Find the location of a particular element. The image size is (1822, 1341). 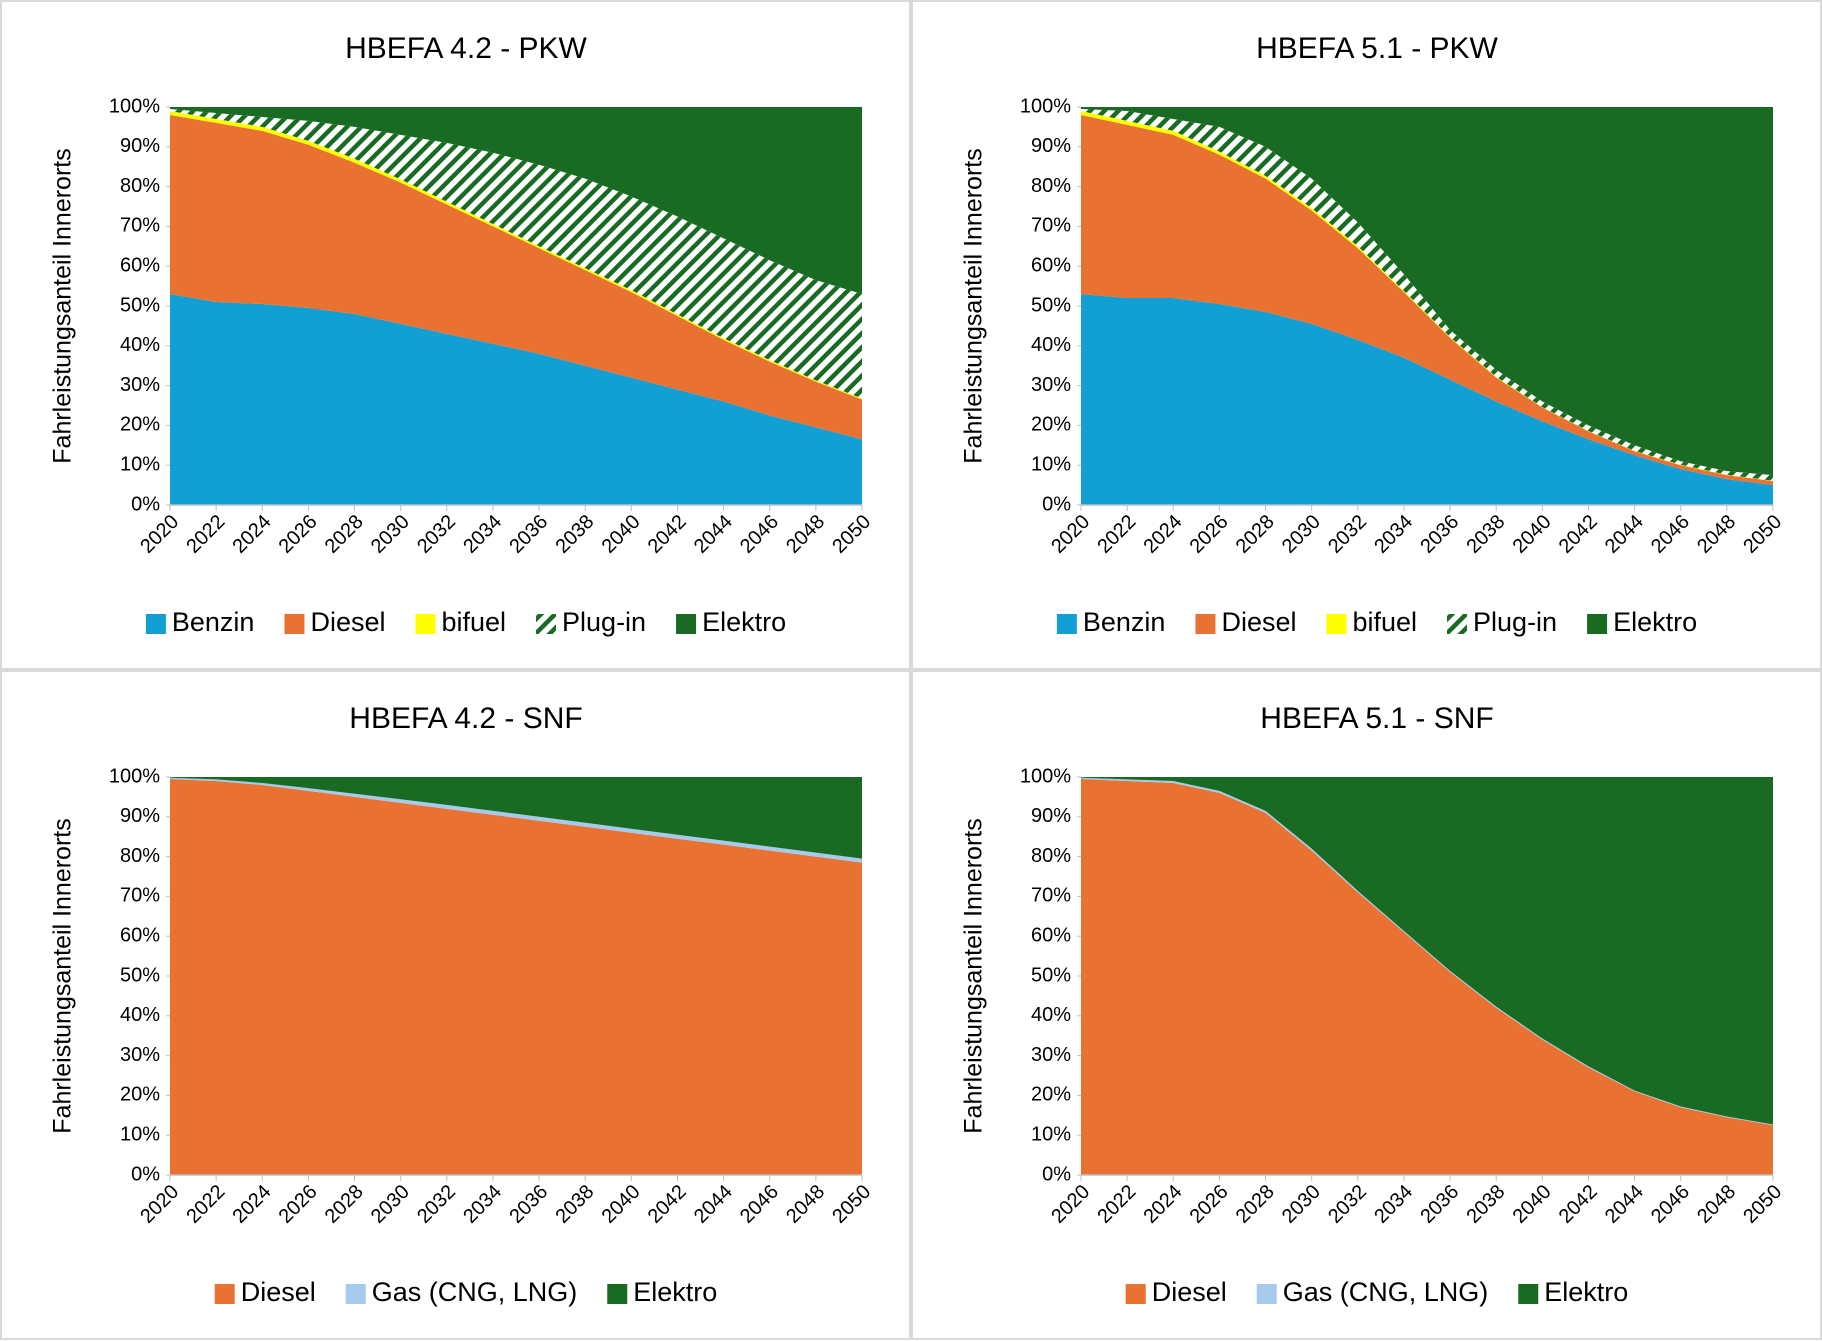

legend: Diesel Gas (CNG, LNG) Elektro is located at coordinates (465, 1292).